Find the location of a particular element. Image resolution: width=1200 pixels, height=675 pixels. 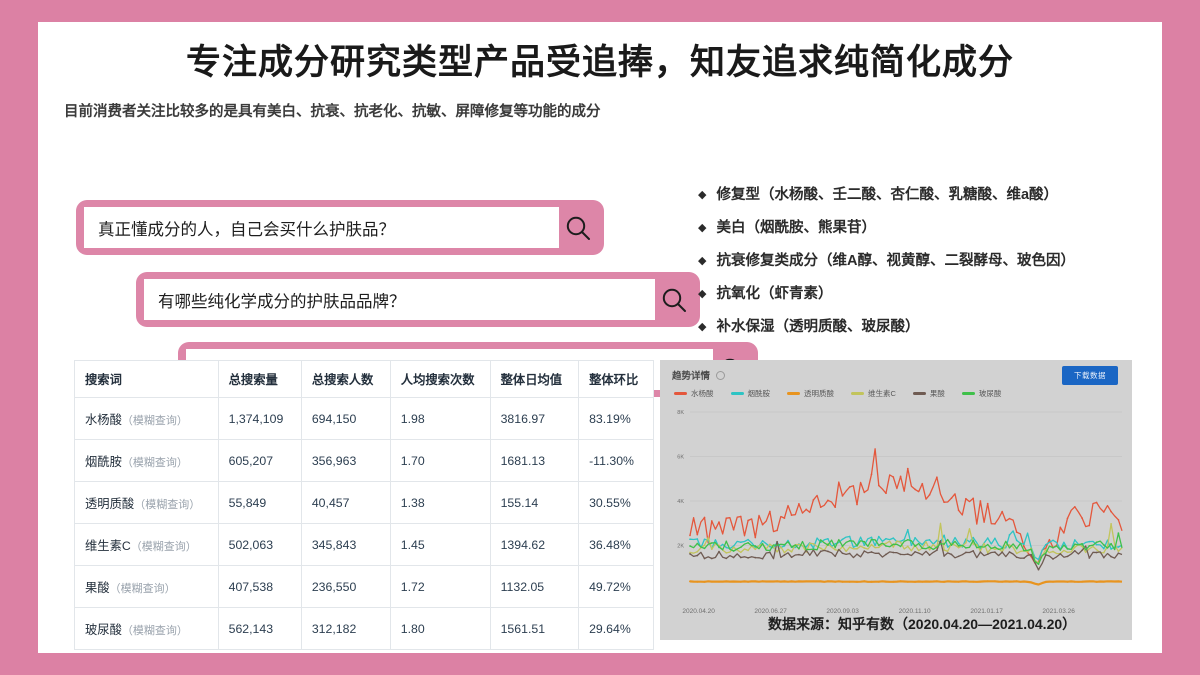

keyword-text: 透明质酸 is located at coordinates (110, 503).